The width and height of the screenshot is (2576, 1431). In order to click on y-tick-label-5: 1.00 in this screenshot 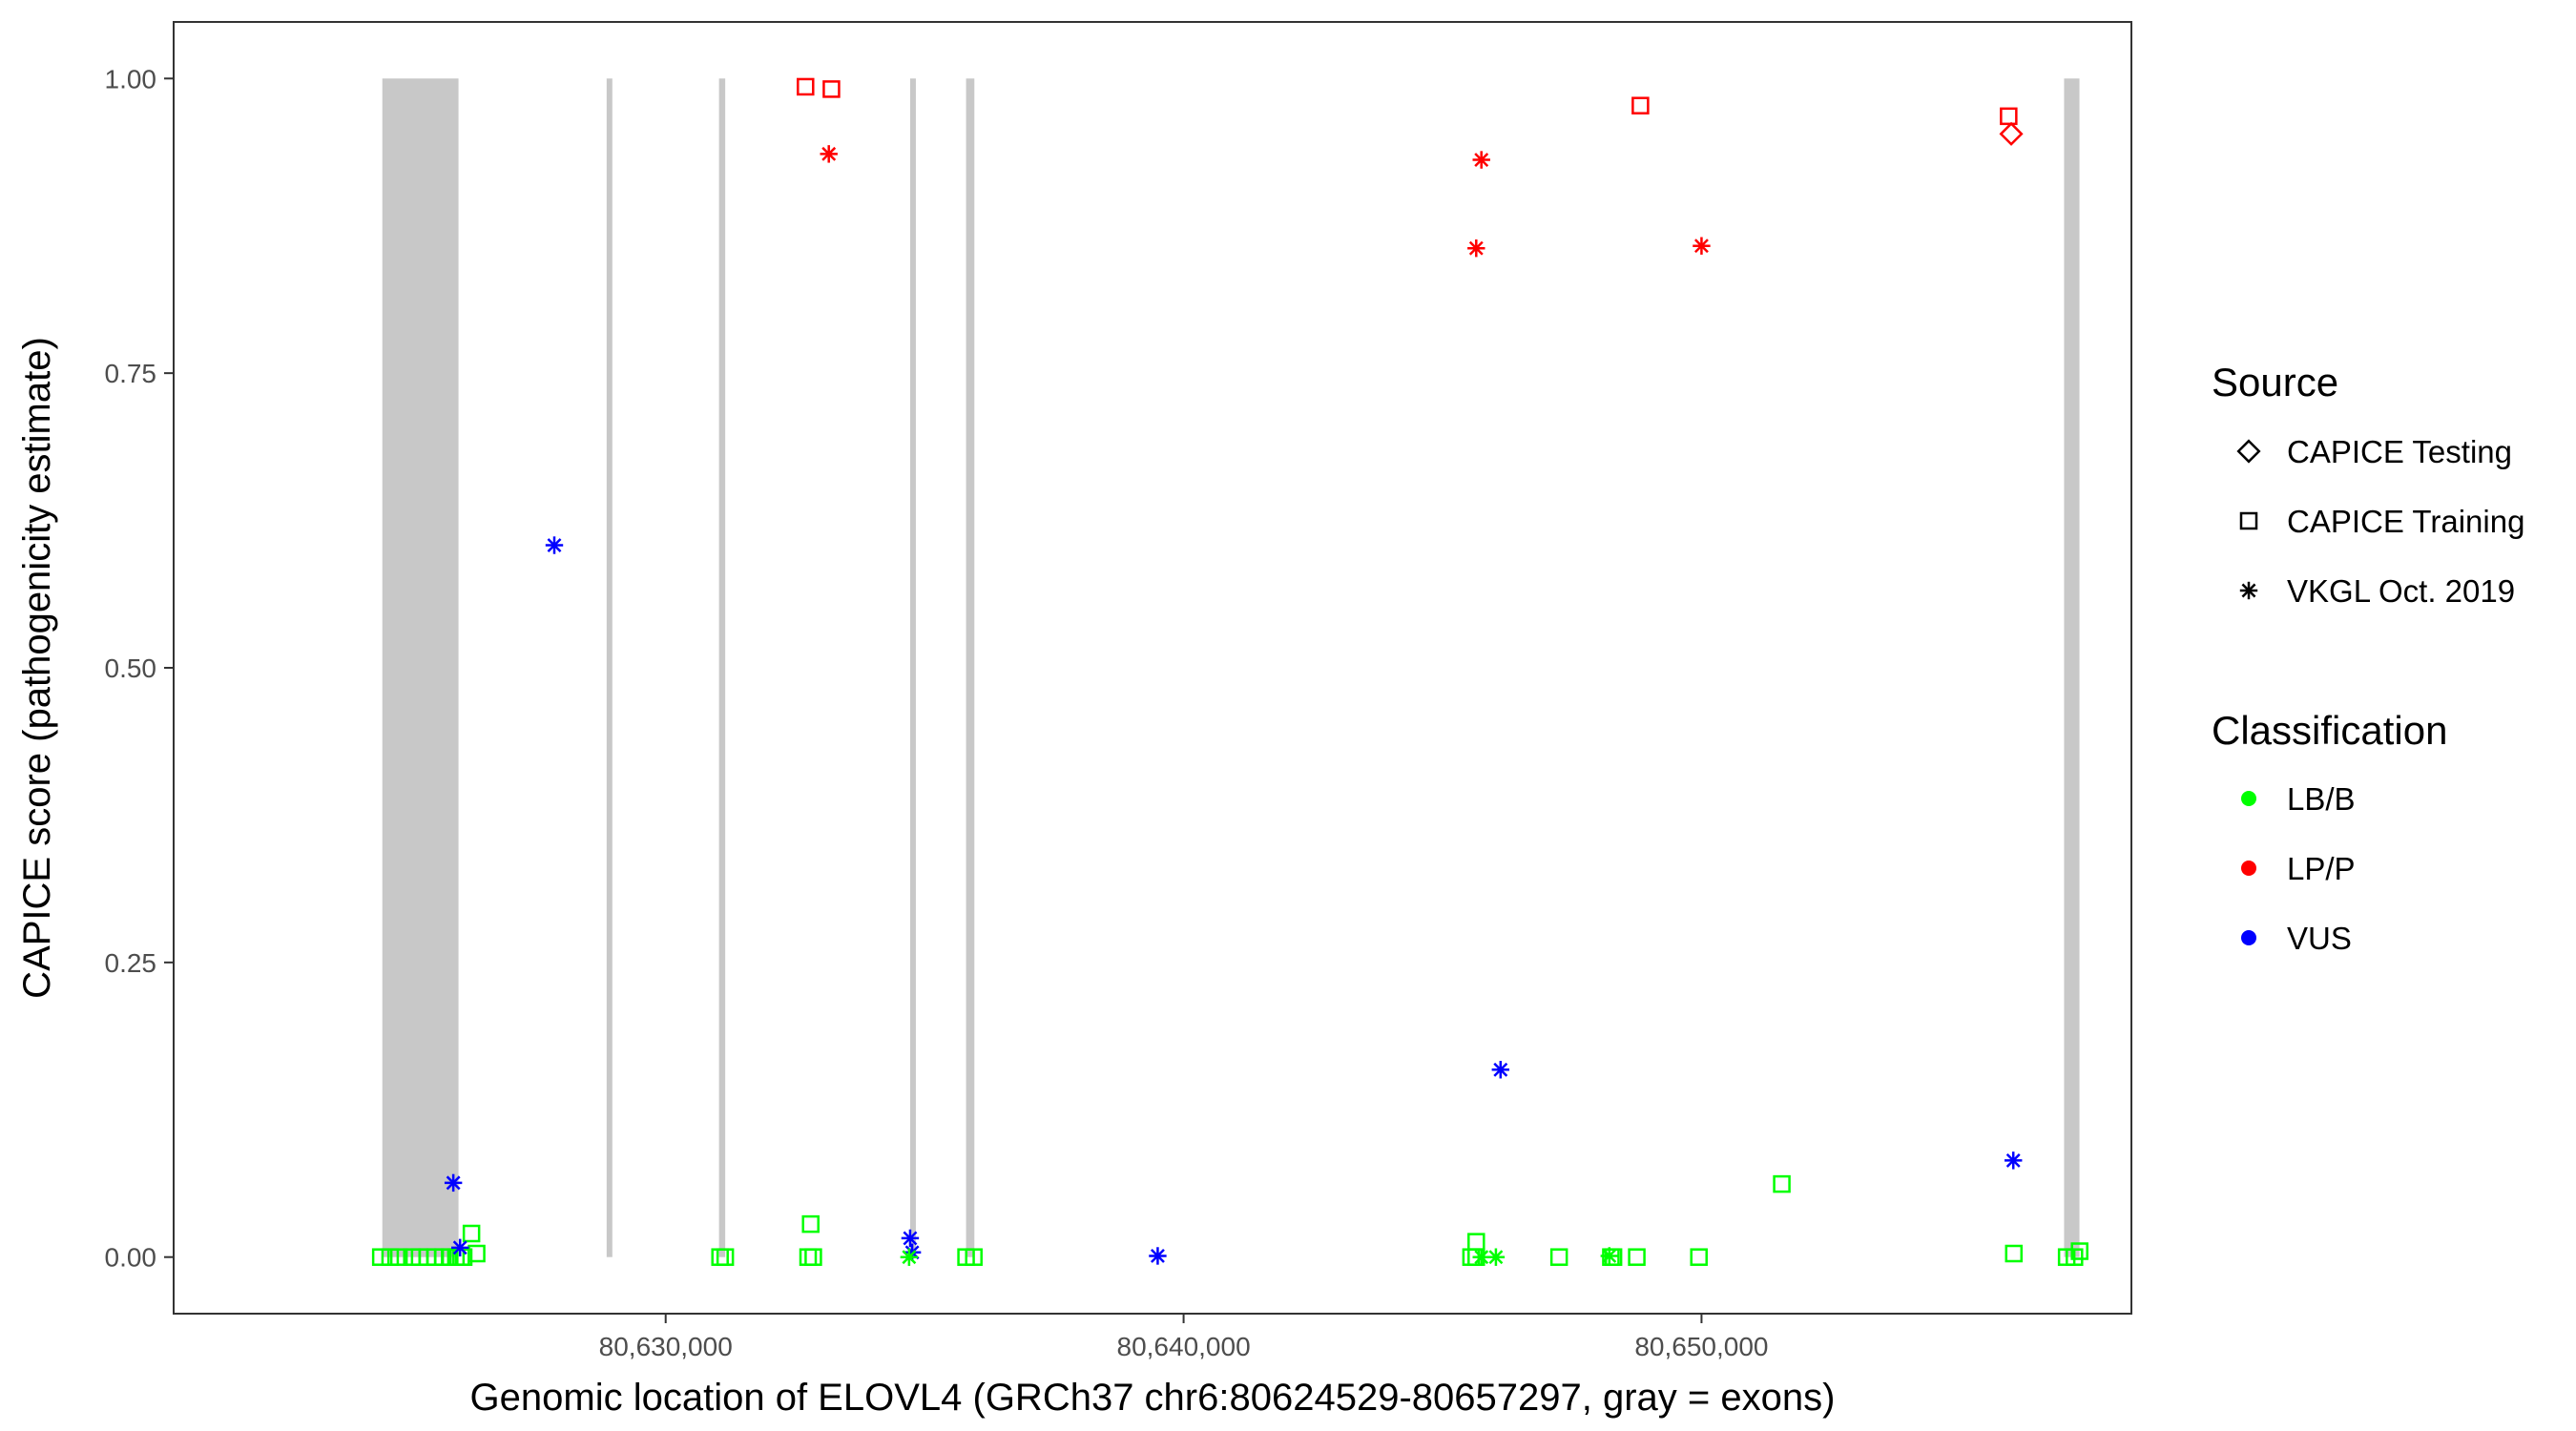, I will do `click(131, 78)`.